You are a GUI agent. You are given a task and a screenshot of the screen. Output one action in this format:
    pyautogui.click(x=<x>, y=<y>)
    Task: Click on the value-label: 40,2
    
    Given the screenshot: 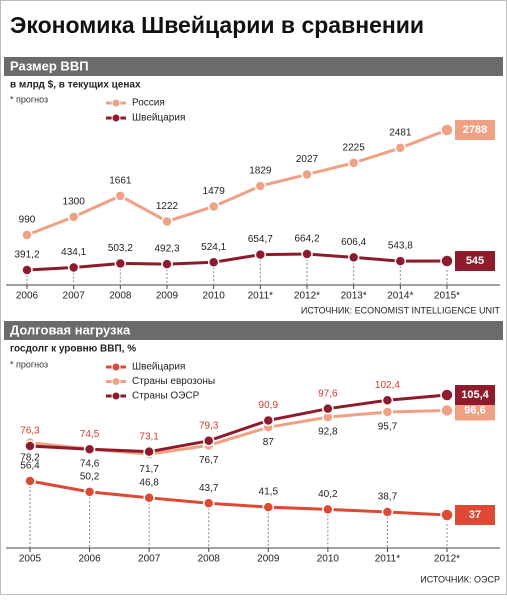 What is the action you would take?
    pyautogui.click(x=328, y=494)
    